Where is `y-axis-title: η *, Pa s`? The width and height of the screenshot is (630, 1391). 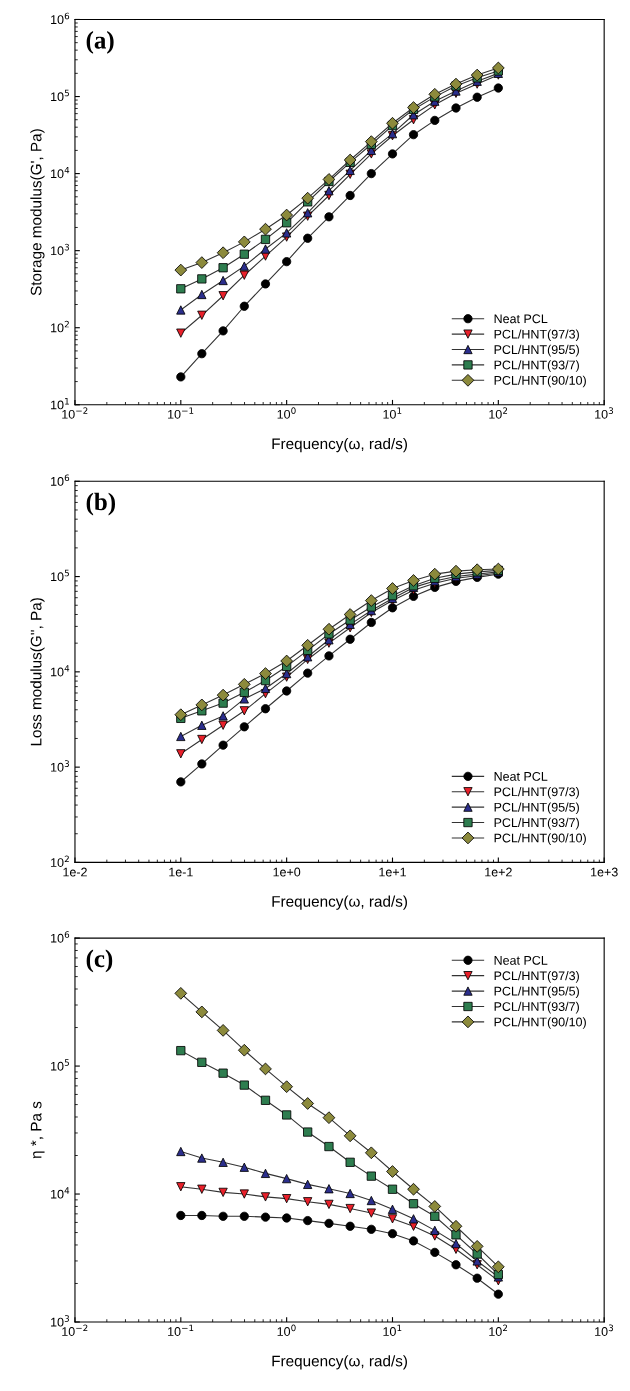 y-axis-title: η *, Pa s is located at coordinates (37, 1130).